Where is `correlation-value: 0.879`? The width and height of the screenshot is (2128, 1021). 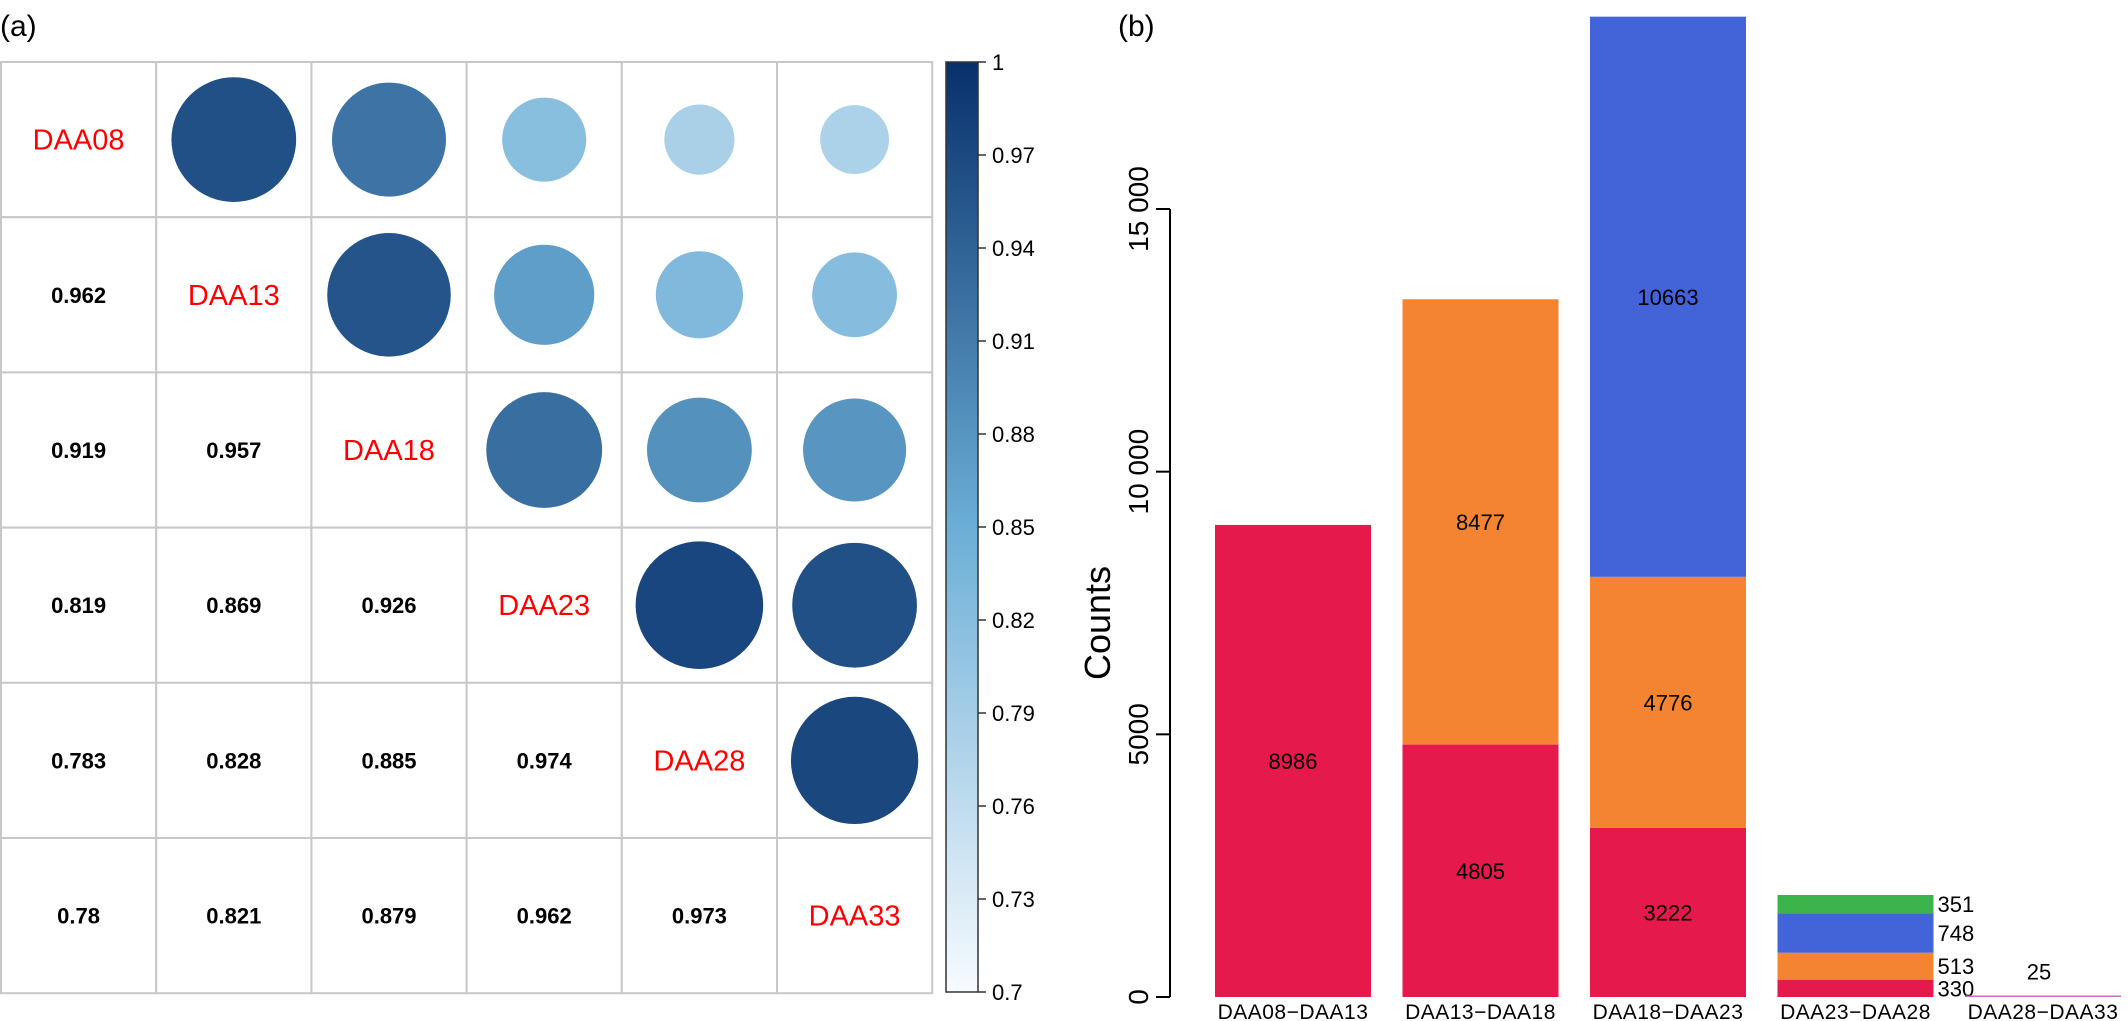 correlation-value: 0.879 is located at coordinates (388, 916).